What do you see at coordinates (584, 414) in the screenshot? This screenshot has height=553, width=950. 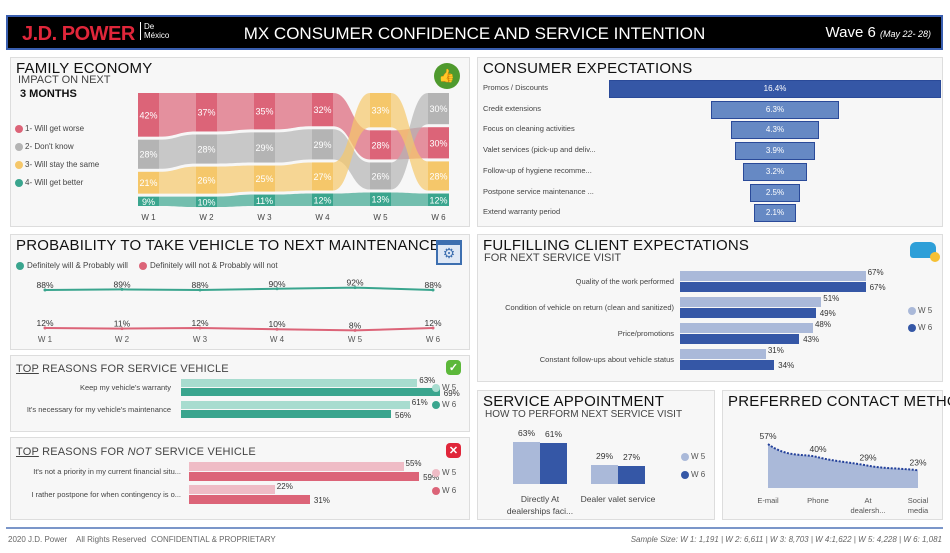 I see `panel-subtitle: HOW TO PERFORM NEXT SERVICE VISIT` at bounding box center [584, 414].